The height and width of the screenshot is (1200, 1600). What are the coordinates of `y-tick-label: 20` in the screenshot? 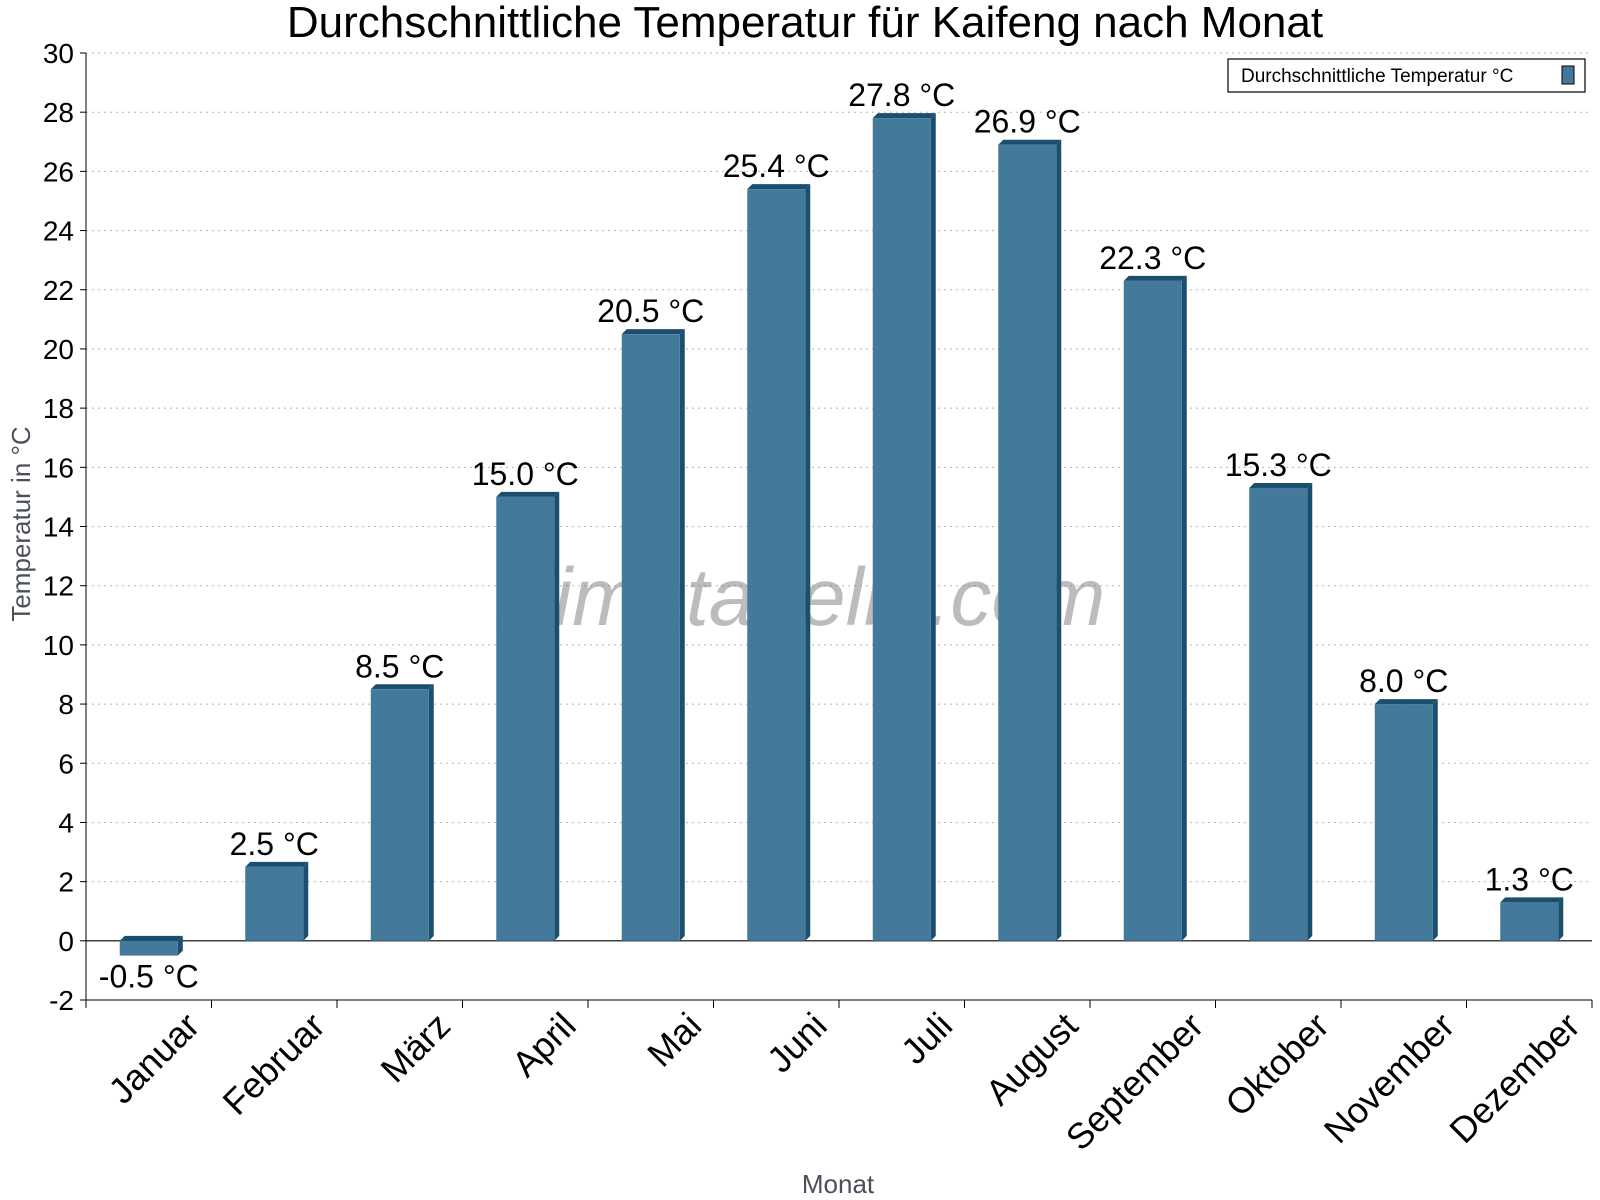 It's located at (58, 349).